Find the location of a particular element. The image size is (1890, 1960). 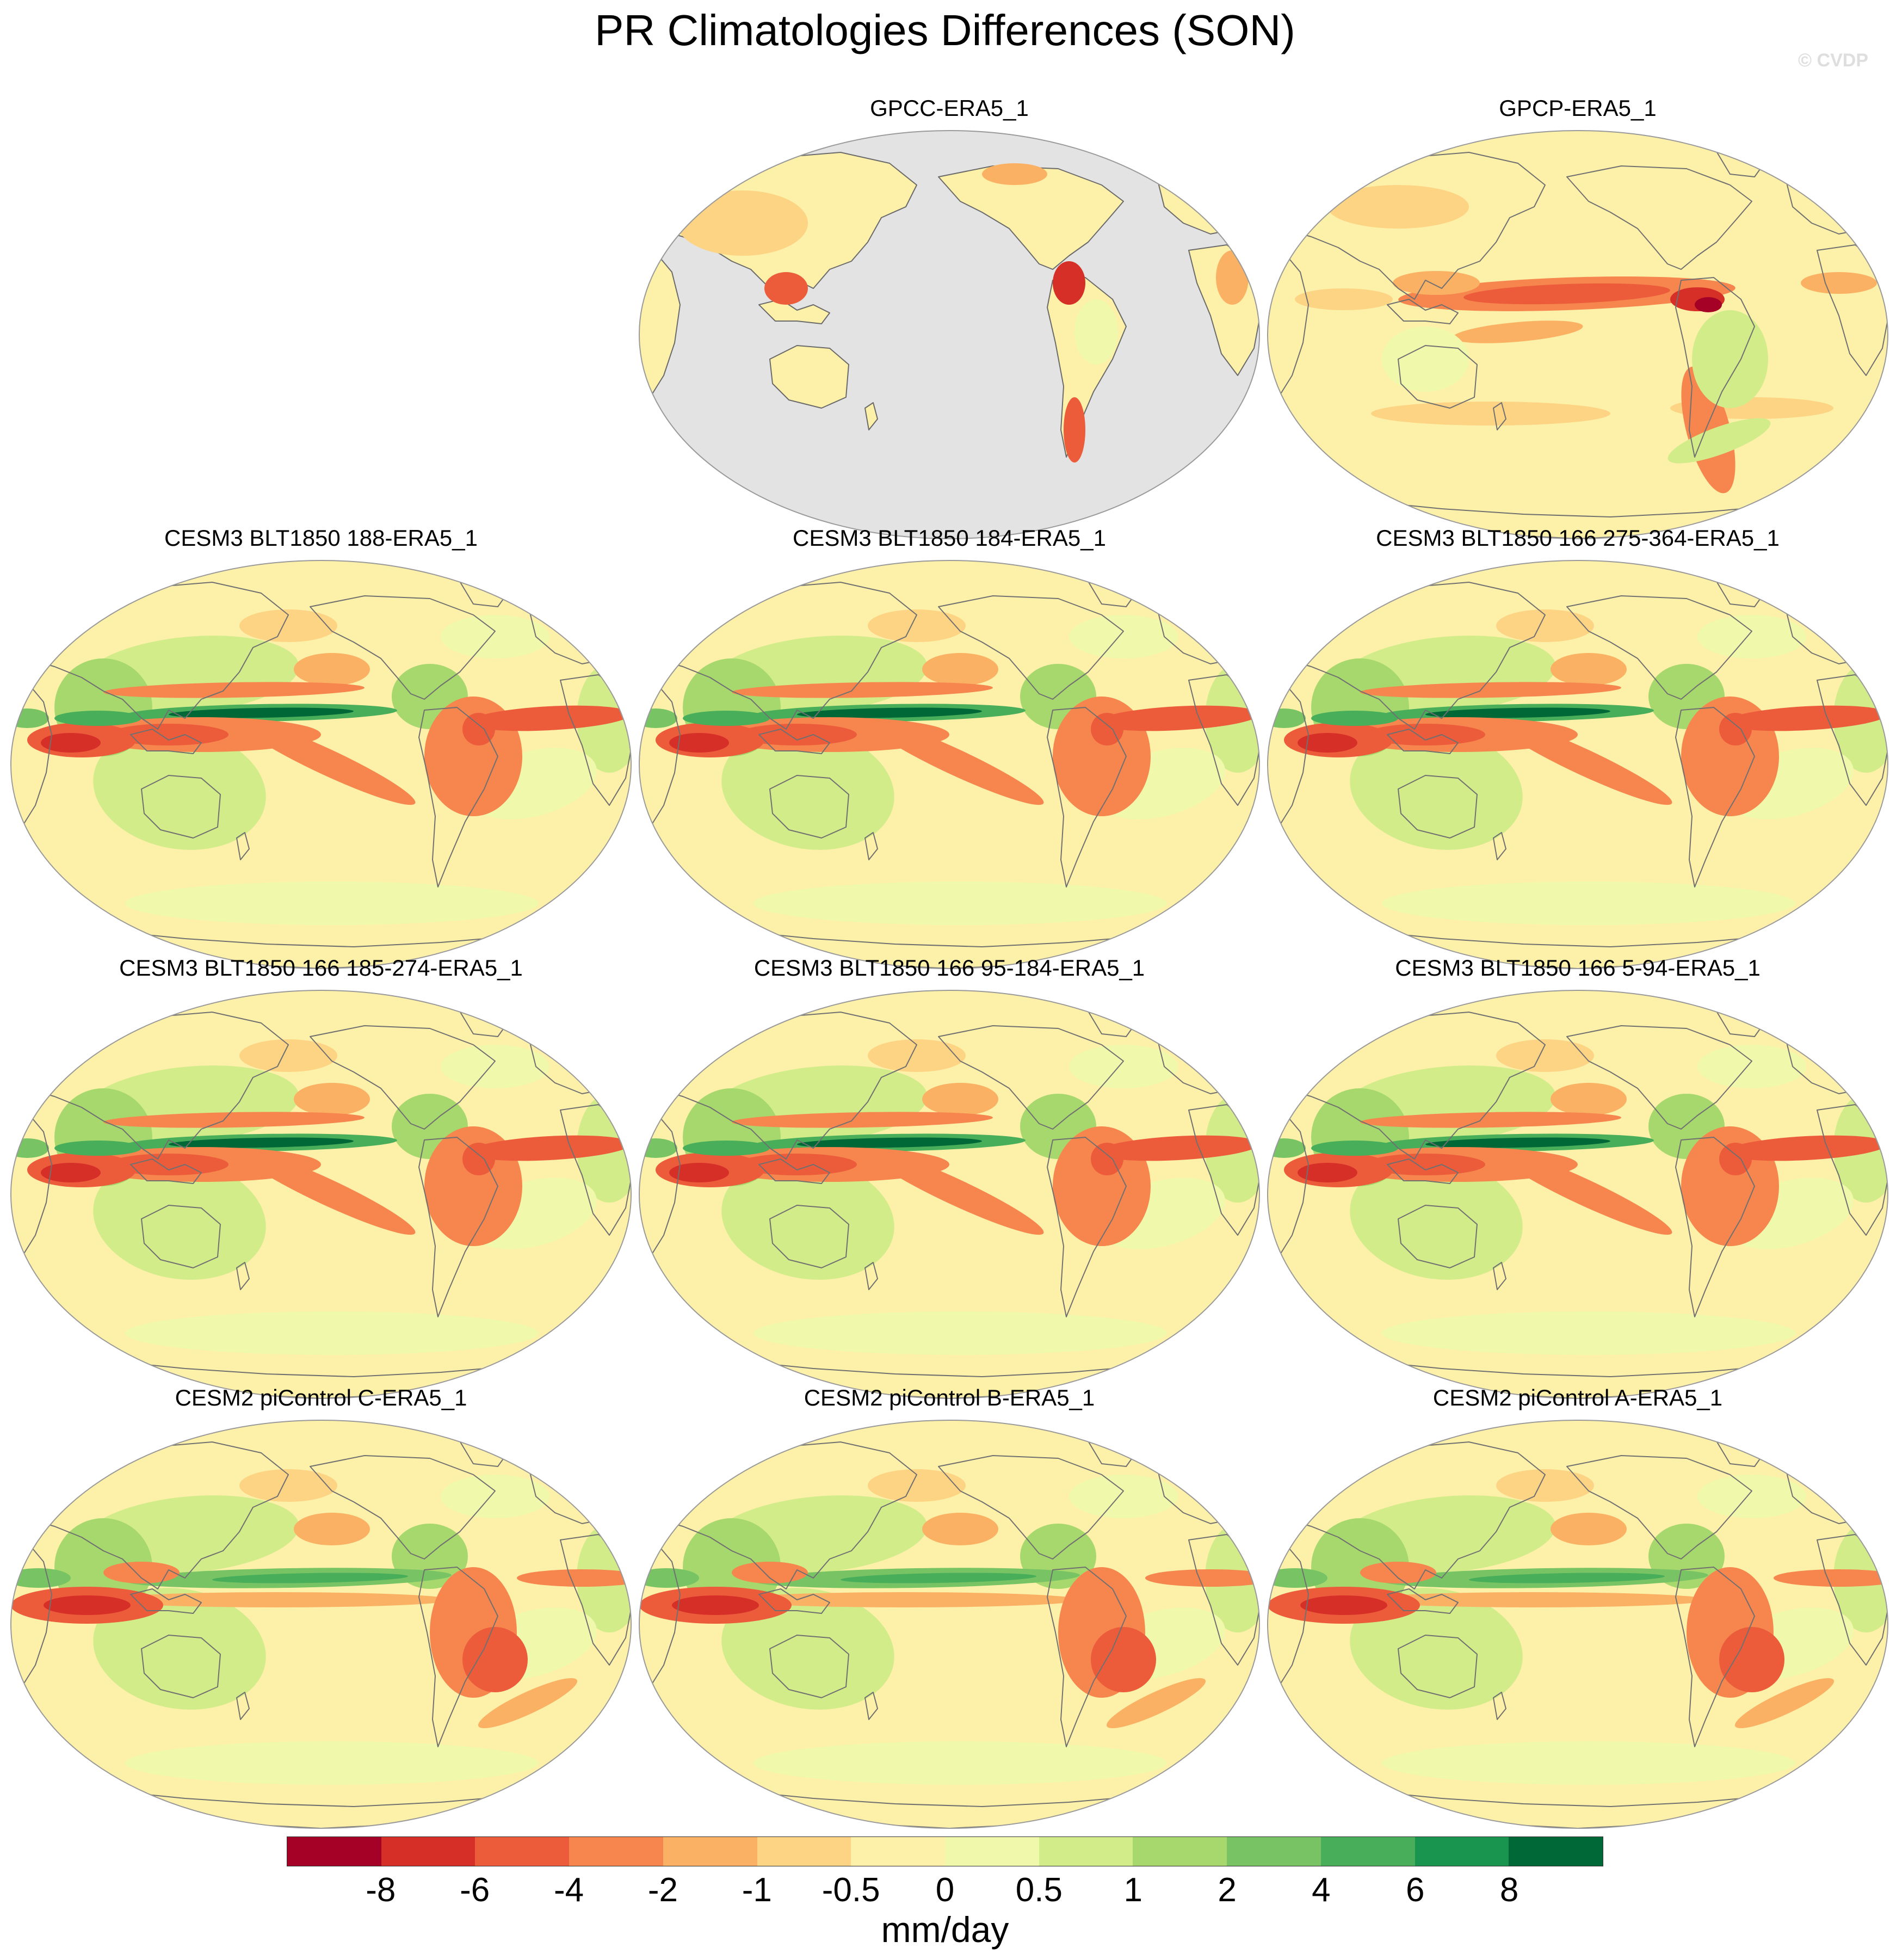

patagonia-dry is located at coordinates (1074, 430).